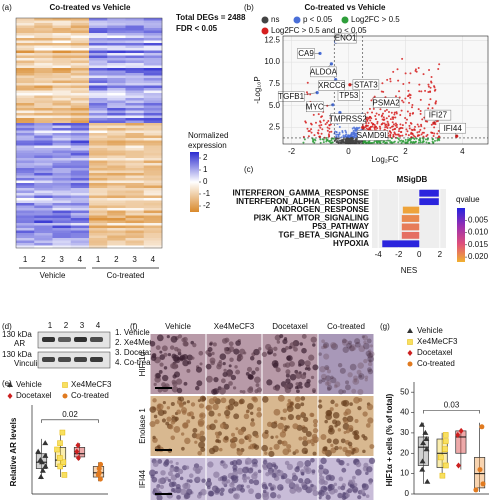  What do you see at coordinates (205, 157) in the screenshot?
I see `colorbar-tick-label: 2` at bounding box center [205, 157].